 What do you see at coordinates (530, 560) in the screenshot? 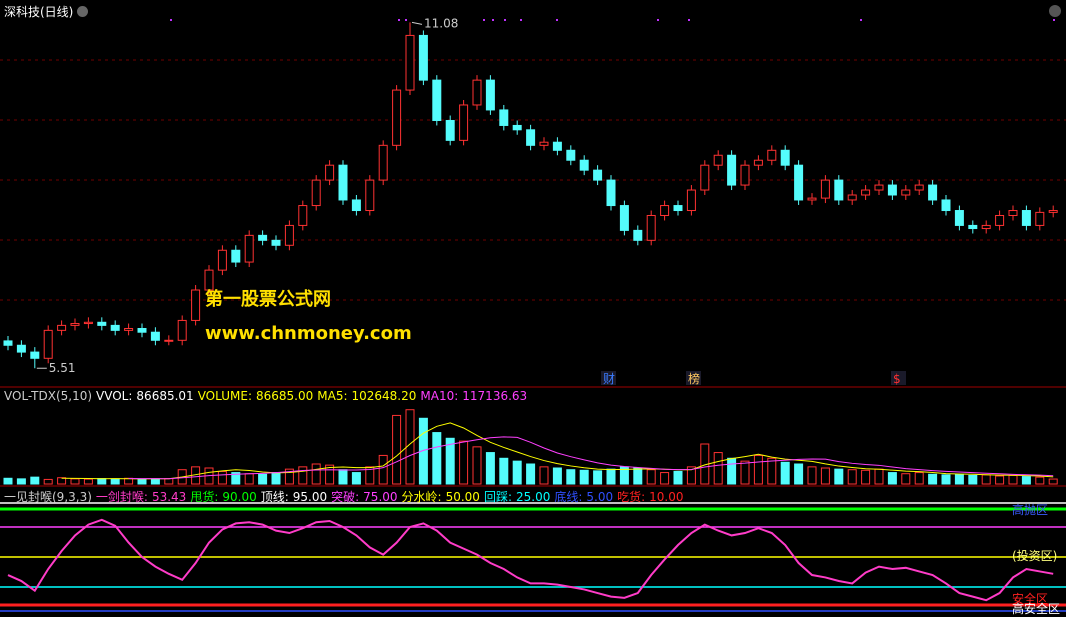
I see `oscillator-line` at bounding box center [530, 560].